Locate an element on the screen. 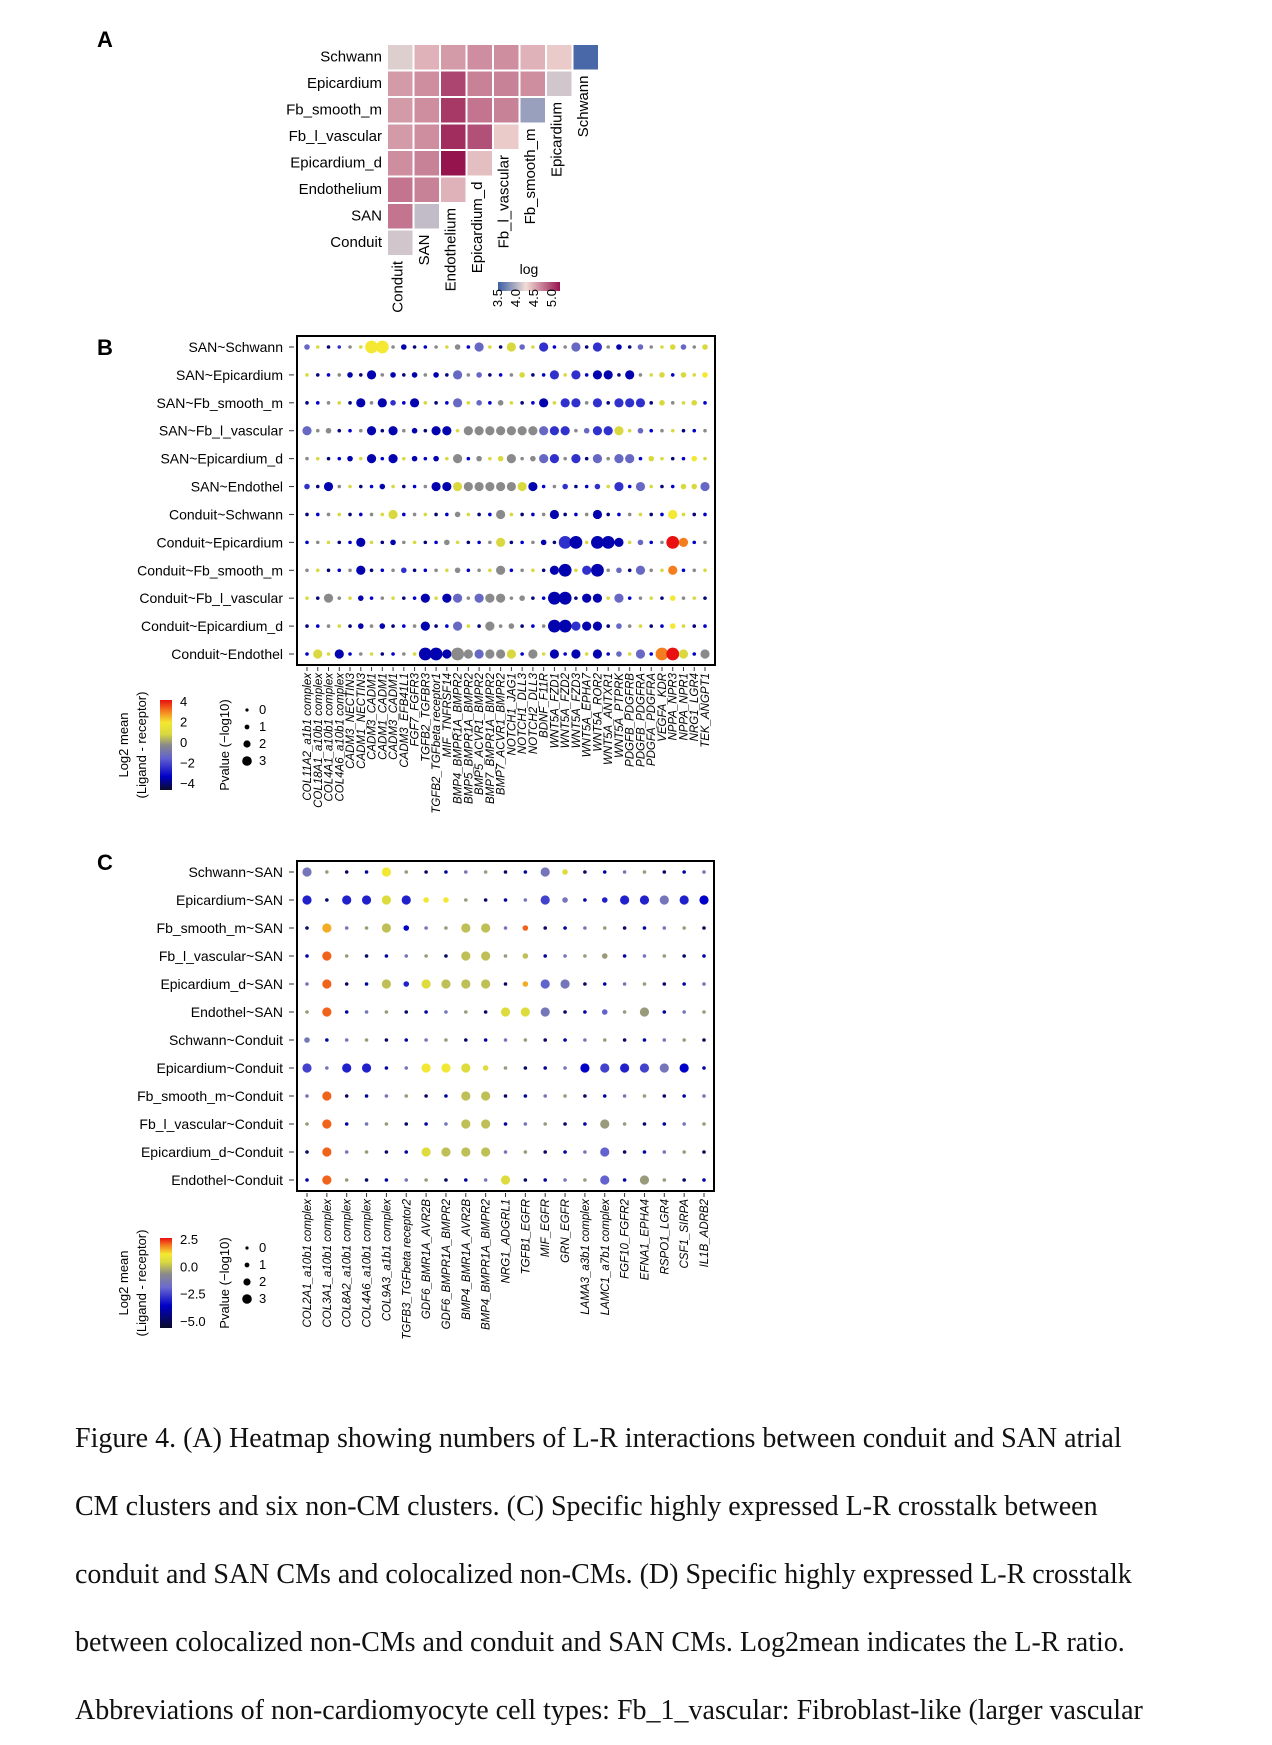 The width and height of the screenshot is (1272, 1745). col-label: LAMC1_a7b1 complex is located at coordinates (606, 1257).